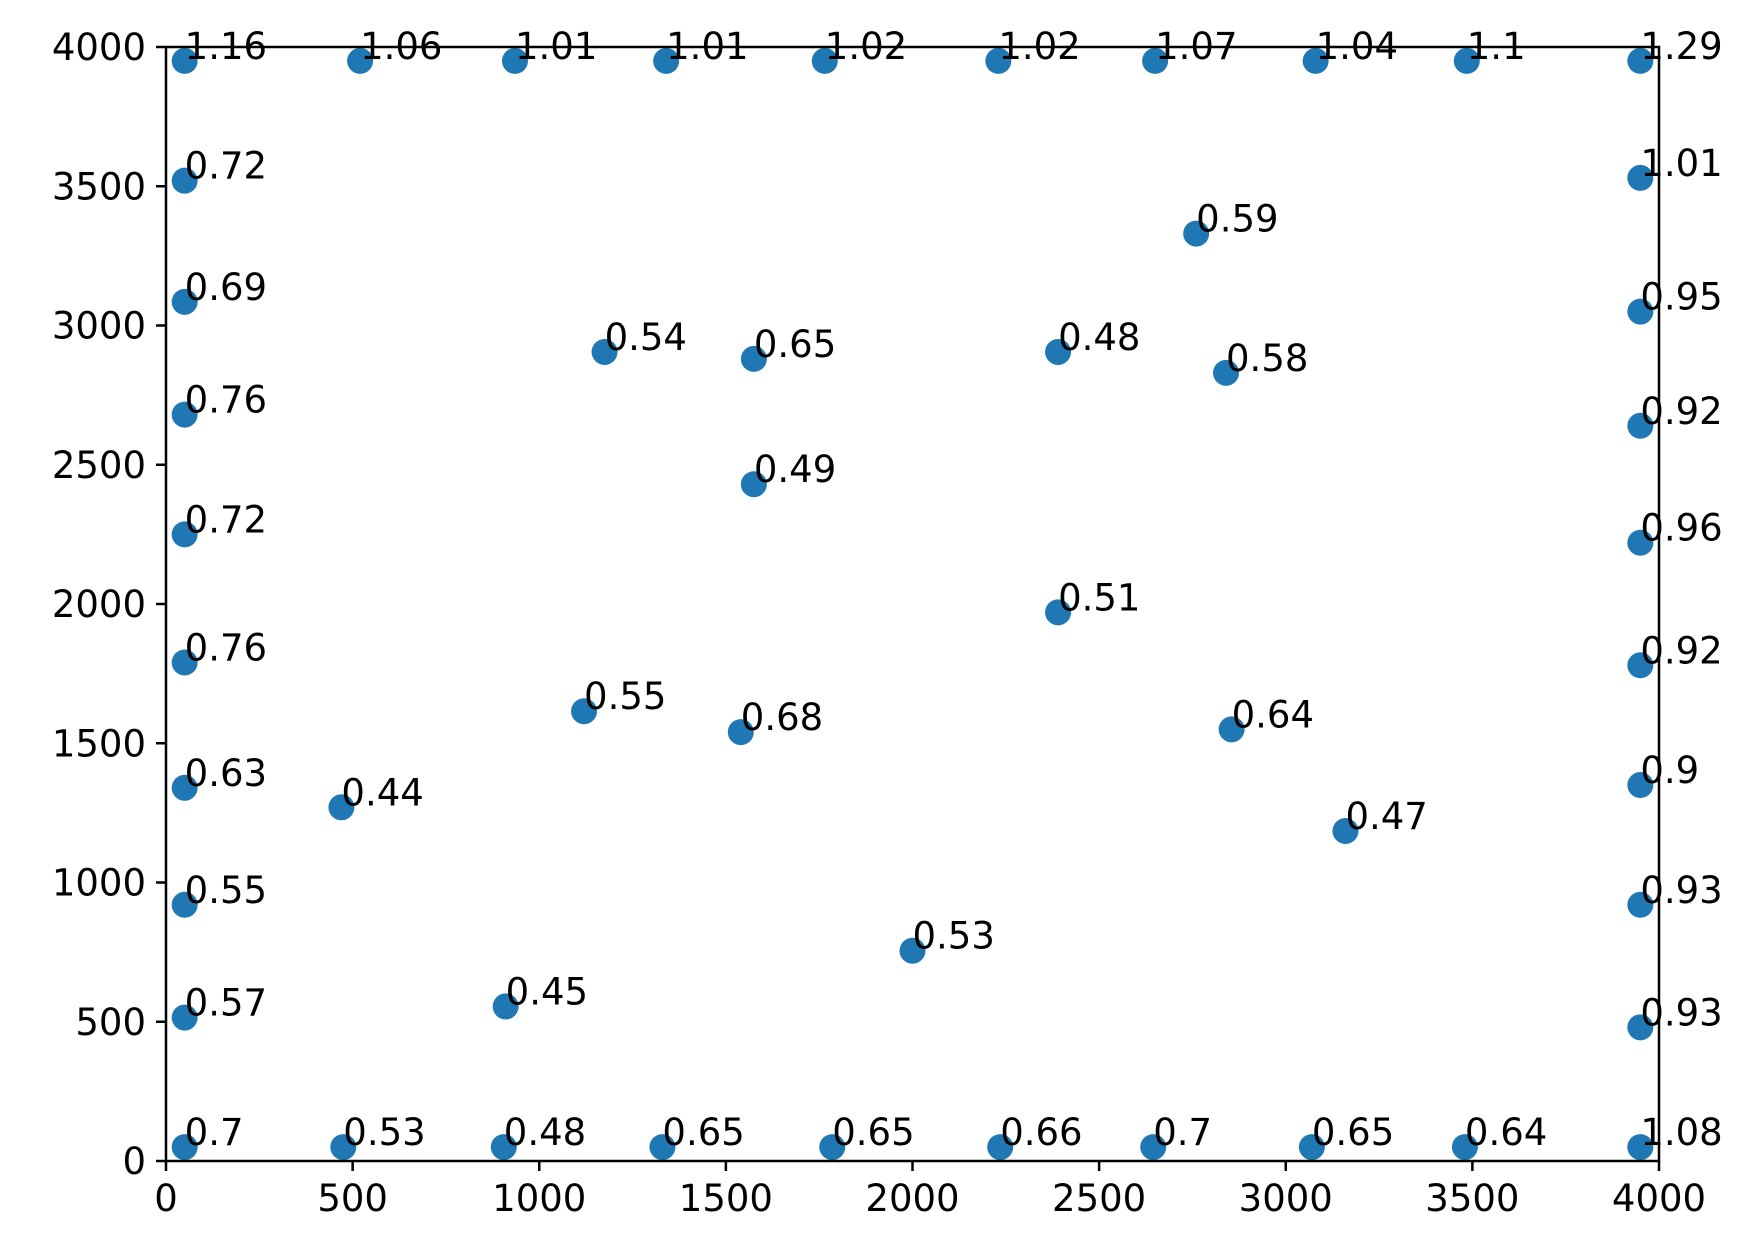 The height and width of the screenshot is (1255, 1757). Describe the element at coordinates (1681, 297) in the screenshot. I see `data-label: 0.95` at that location.